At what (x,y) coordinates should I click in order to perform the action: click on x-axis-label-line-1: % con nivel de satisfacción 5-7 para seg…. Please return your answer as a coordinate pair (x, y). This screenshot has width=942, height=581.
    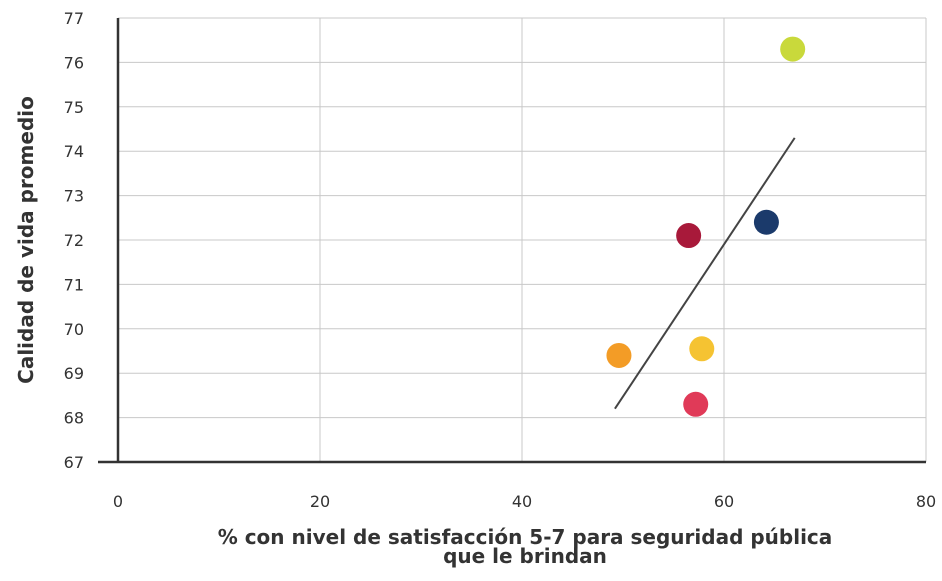
    Looking at the image, I should click on (525, 537).